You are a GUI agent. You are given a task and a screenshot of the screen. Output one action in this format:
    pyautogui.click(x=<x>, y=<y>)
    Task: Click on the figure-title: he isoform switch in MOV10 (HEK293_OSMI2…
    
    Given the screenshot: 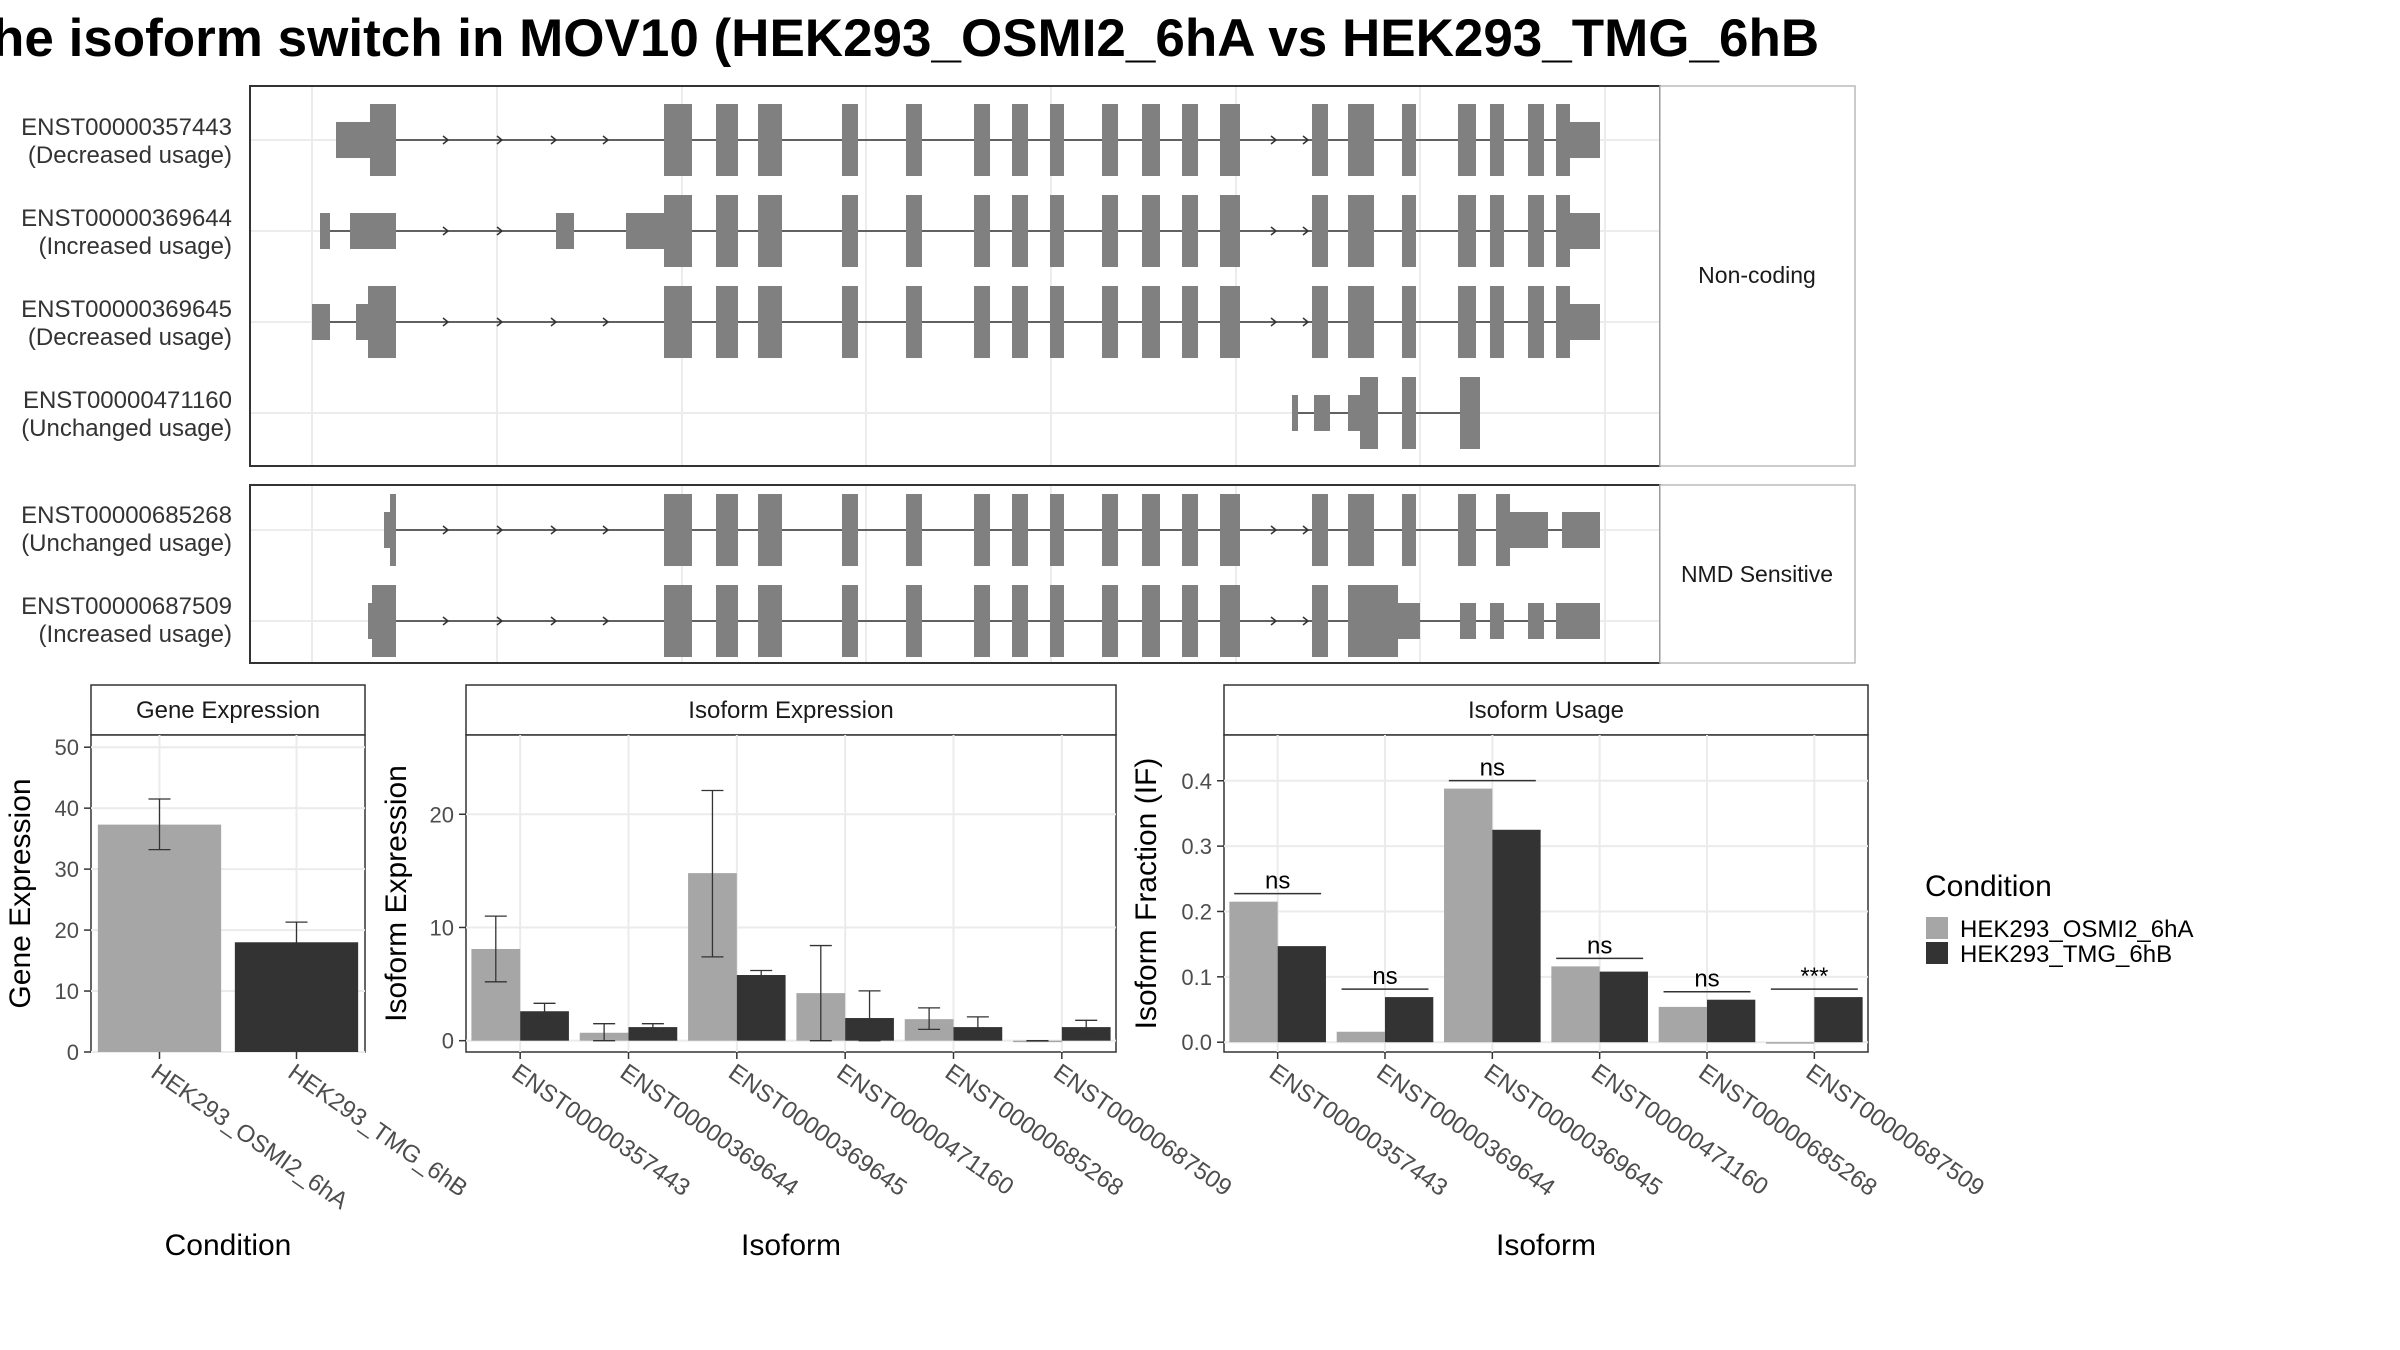 What is the action you would take?
    pyautogui.click(x=909, y=38)
    